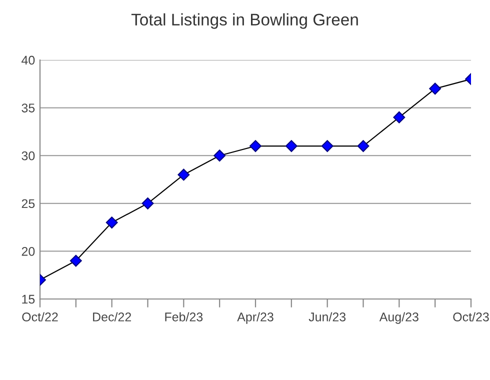 This screenshot has width=490, height=380. Describe the element at coordinates (28, 108) in the screenshot. I see `y-tick-label: 35` at that location.